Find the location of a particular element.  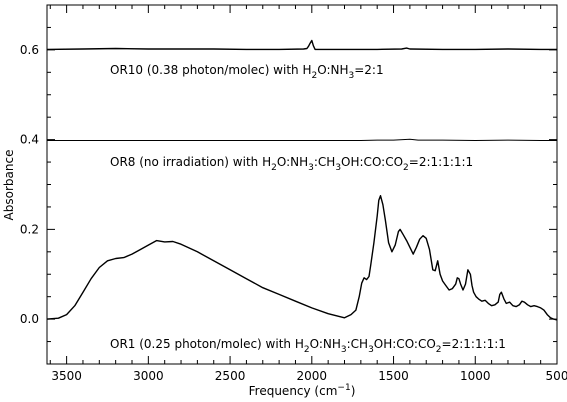

y-tick-label: 0.4 is located at coordinates (29, 140).